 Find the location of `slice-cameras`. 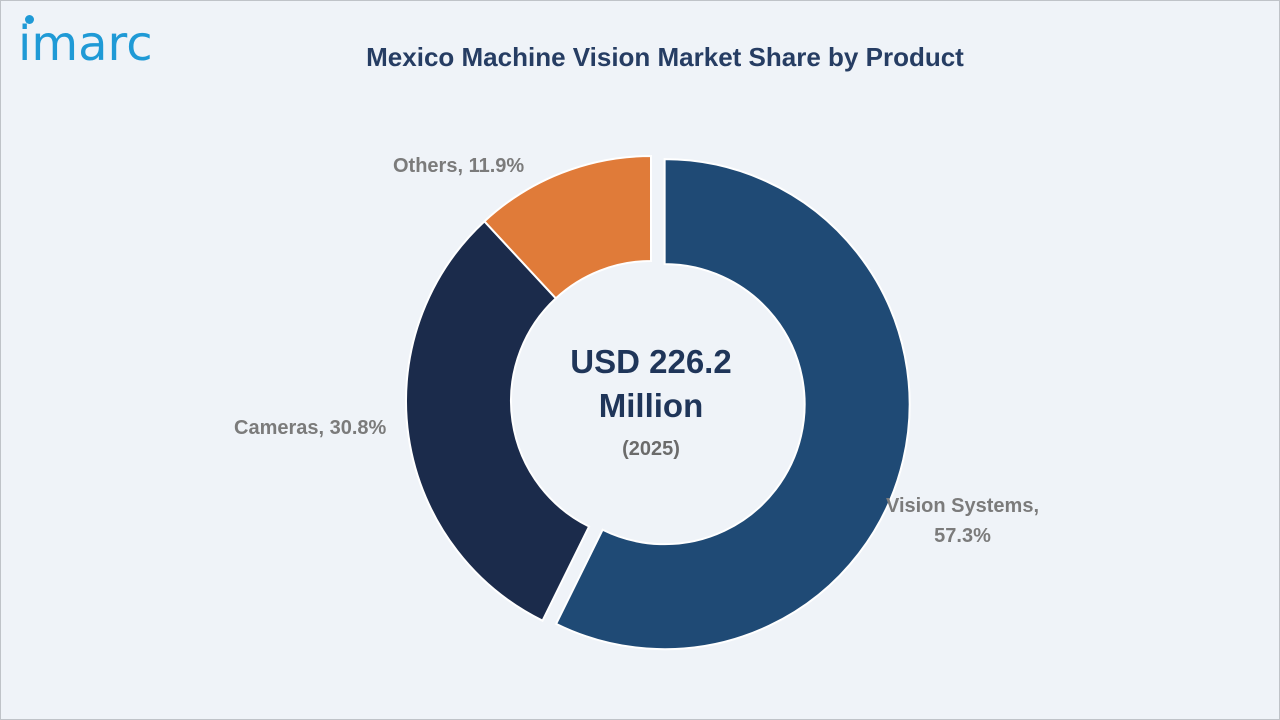

slice-cameras is located at coordinates (498, 421).